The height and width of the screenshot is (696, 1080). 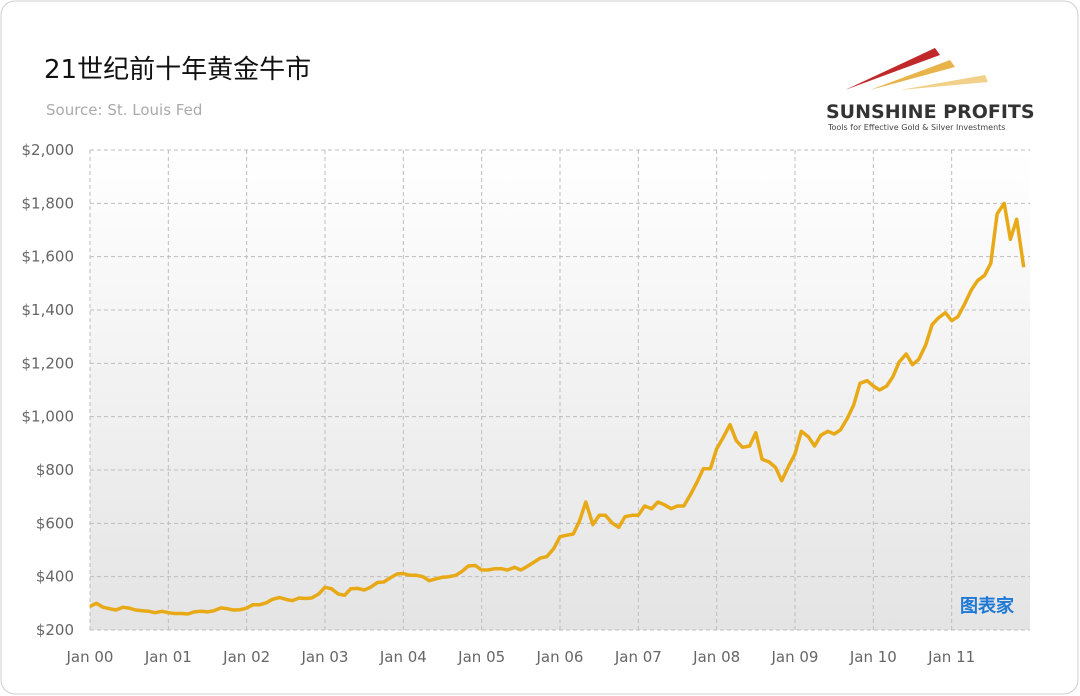 I want to click on x-tick-label: Jan 02, so click(x=246, y=657).